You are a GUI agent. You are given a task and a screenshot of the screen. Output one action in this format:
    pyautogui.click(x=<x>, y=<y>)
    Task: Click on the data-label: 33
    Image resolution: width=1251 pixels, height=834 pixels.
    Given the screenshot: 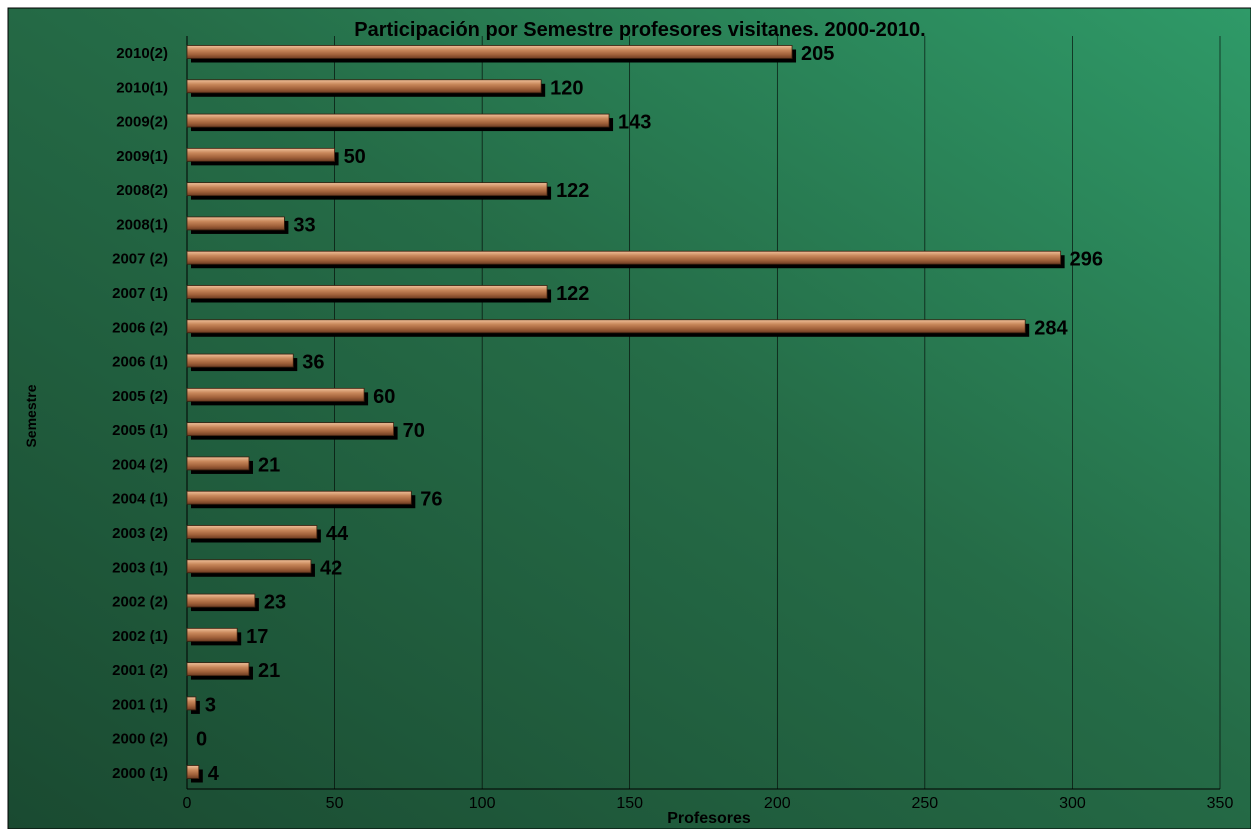 What is the action you would take?
    pyautogui.click(x=304, y=225)
    